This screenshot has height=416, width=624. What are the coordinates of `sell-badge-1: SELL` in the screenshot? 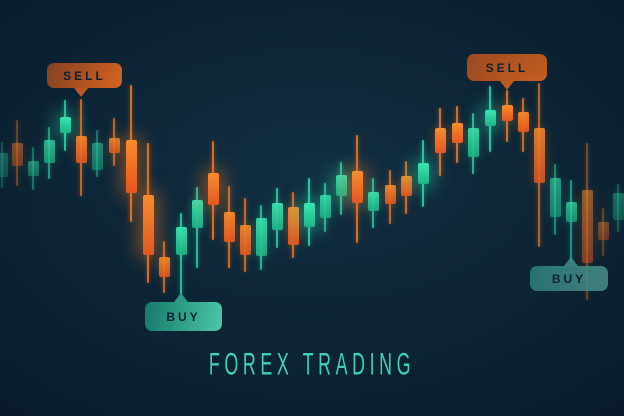 It's located at (84, 80).